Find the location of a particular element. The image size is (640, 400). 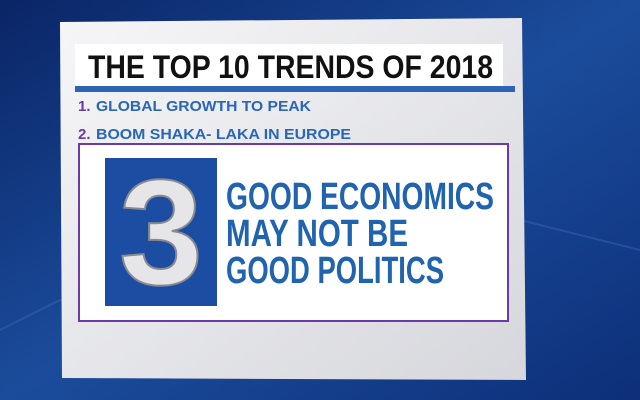

title-stripe is located at coordinates (295, 89).